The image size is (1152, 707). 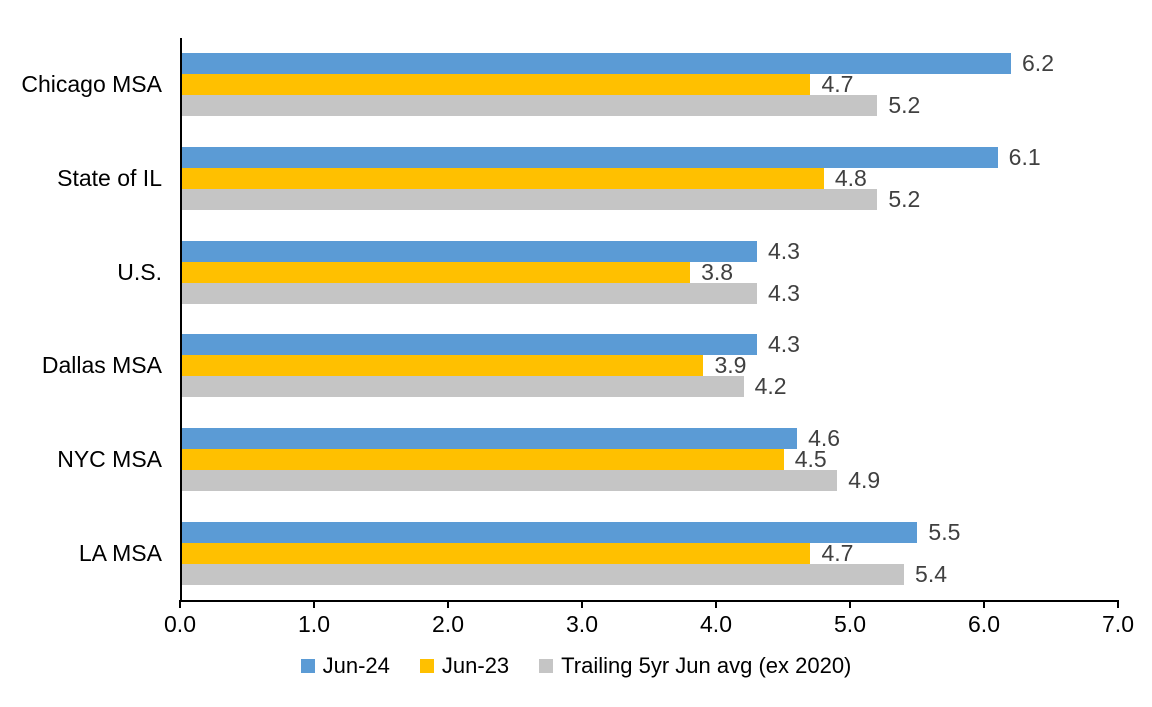 I want to click on bar-row: 6.1, so click(x=650, y=157).